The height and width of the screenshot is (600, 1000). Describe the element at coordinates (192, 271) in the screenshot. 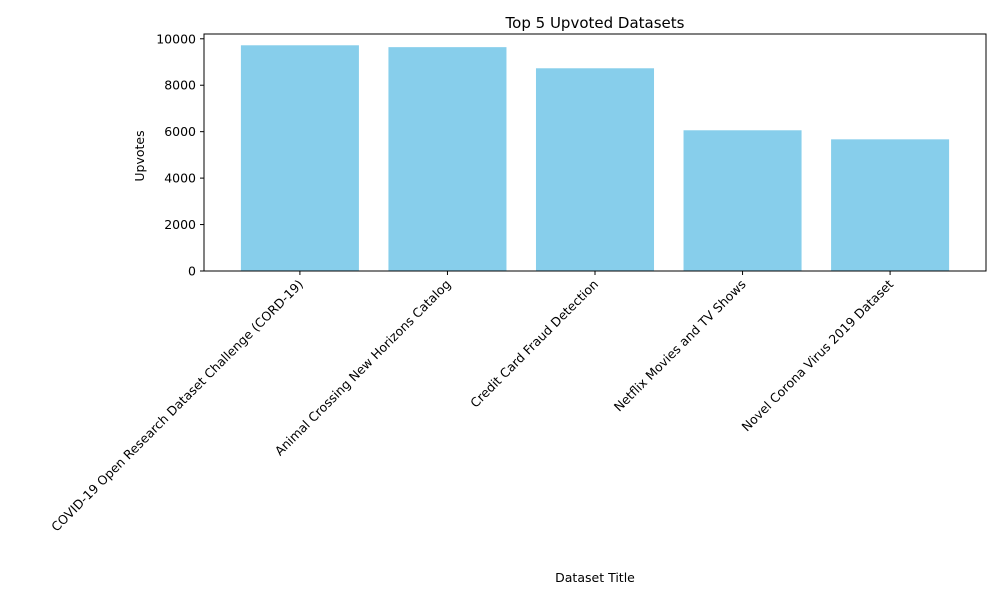

I see `y-tick-label: 0` at that location.